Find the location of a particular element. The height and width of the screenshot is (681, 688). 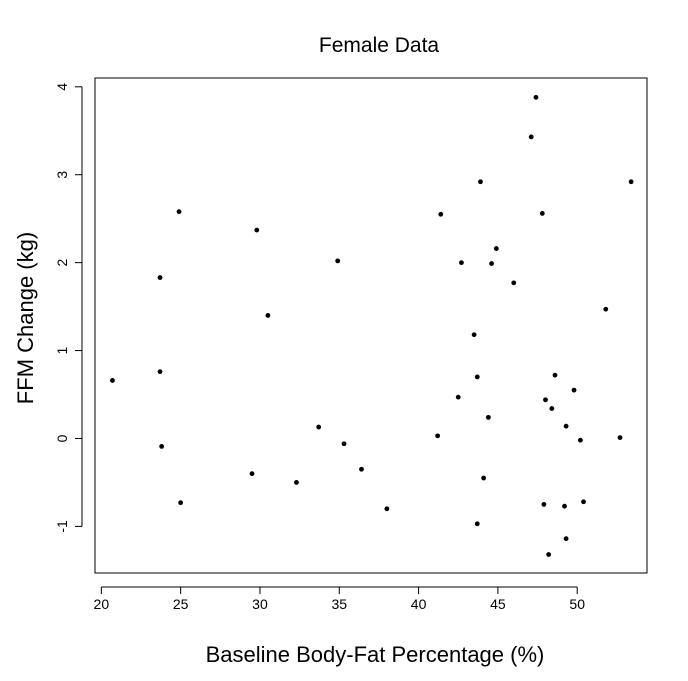

y-axis: -1 0 1 2 3 4 is located at coordinates (68, 308).